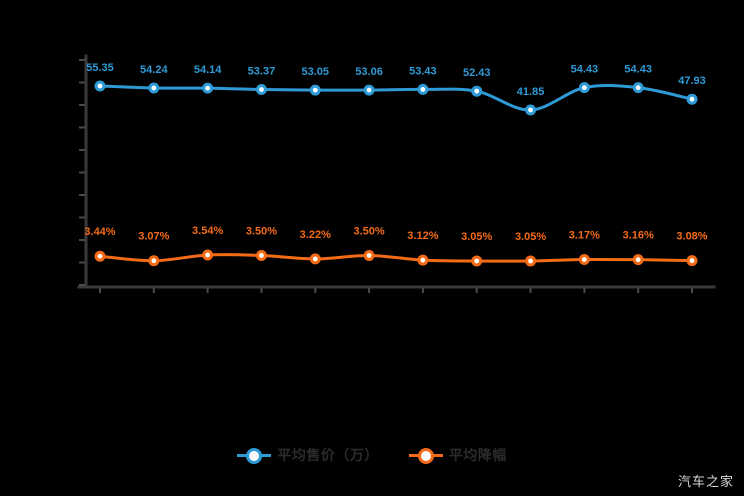  What do you see at coordinates (422, 236) in the screenshot?
I see `data-point-label: 3.12%` at bounding box center [422, 236].